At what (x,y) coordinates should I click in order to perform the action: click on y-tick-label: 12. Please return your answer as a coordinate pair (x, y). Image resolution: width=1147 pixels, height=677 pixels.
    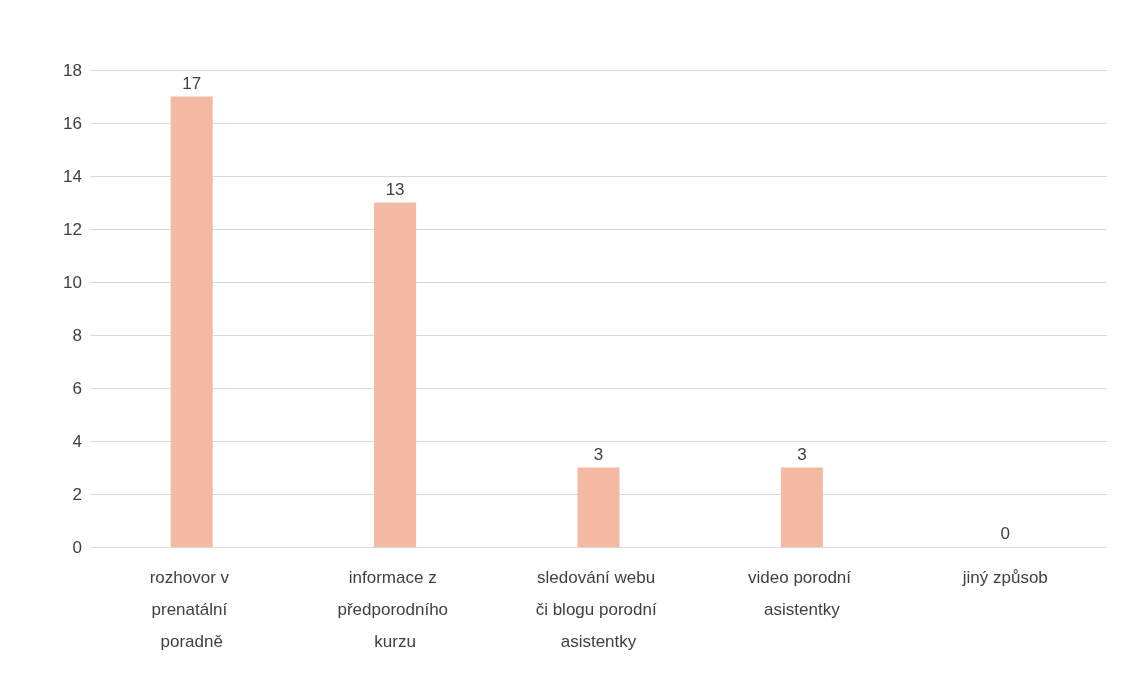
    Looking at the image, I should click on (72, 229).